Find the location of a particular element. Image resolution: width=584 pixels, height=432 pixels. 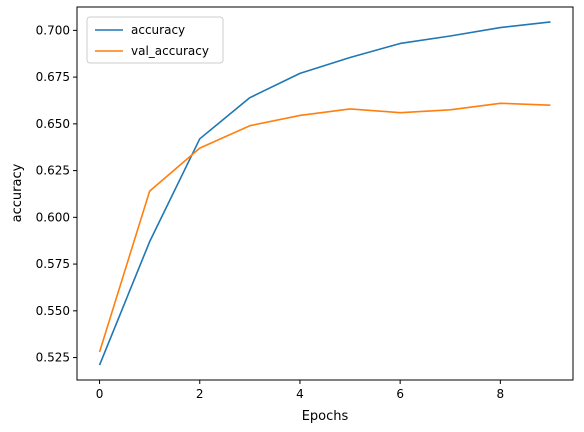

legend: accuracy val_accuracy is located at coordinates (155, 40).